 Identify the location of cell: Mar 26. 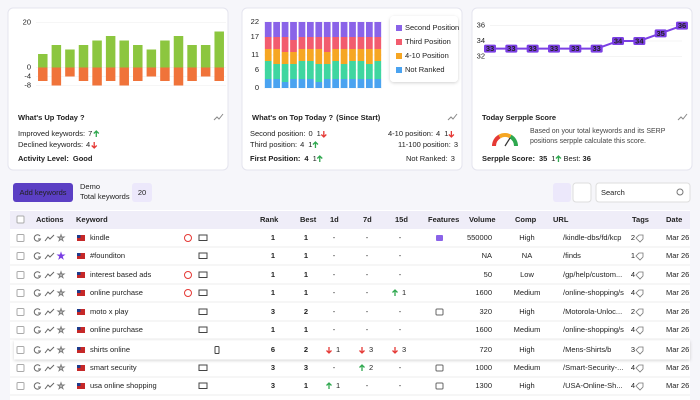
(677, 311).